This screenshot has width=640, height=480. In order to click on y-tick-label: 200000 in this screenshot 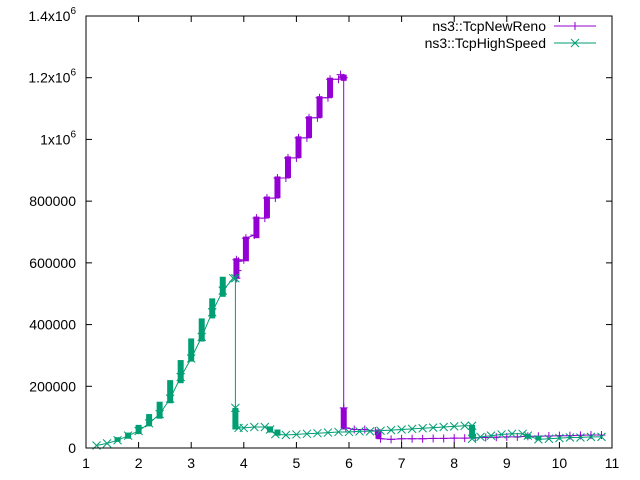, I will do `click(52, 386)`.